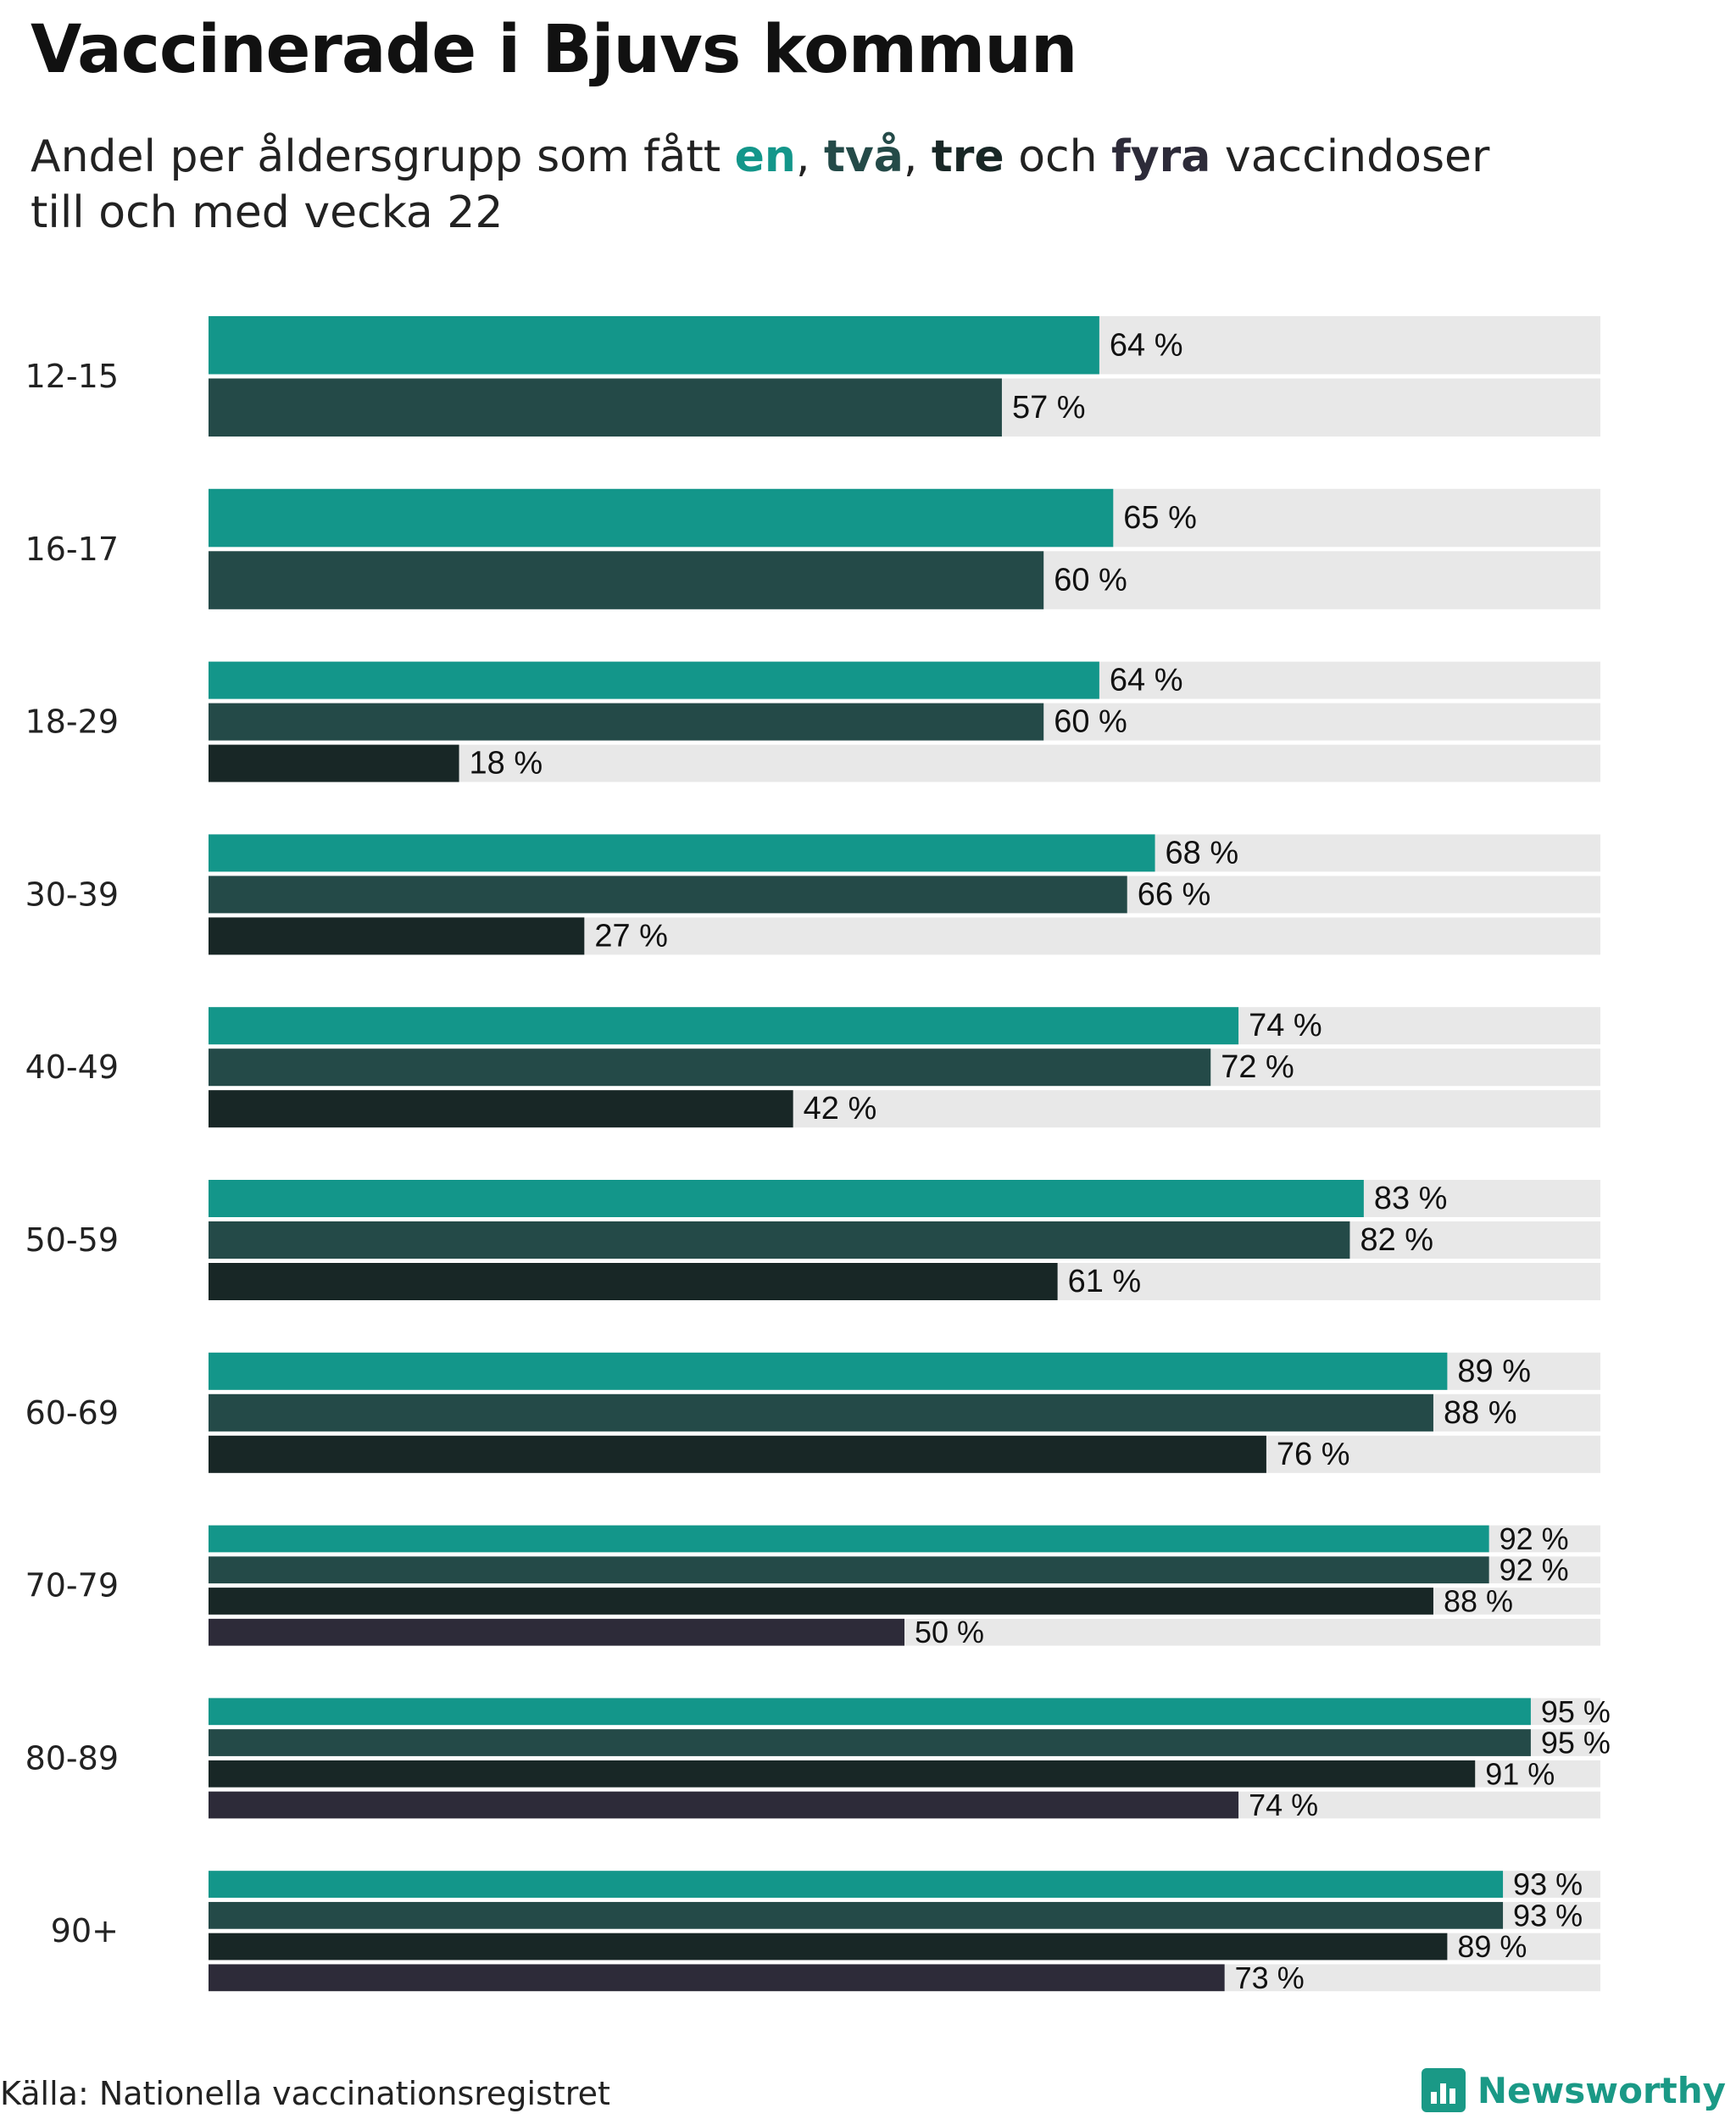 This screenshot has width=1736, height=2119. I want to click on category-label: 30-39, so click(72, 894).